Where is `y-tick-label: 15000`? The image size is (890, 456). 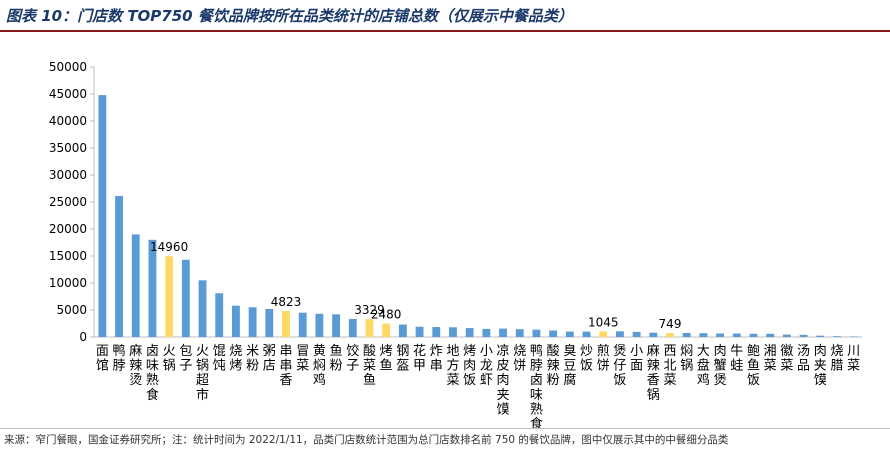
y-tick-label: 15000 is located at coordinates (68, 256).